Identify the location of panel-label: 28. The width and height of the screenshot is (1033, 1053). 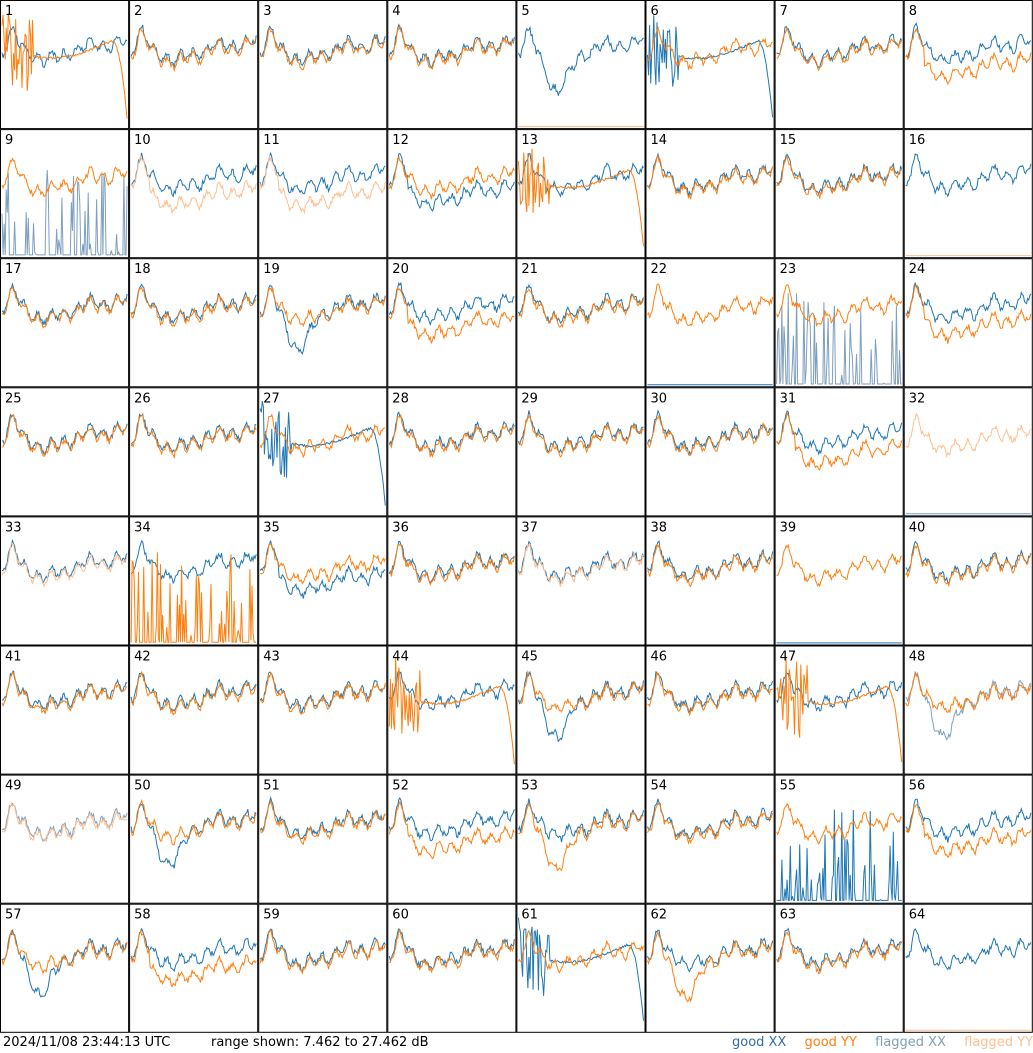
(400, 398).